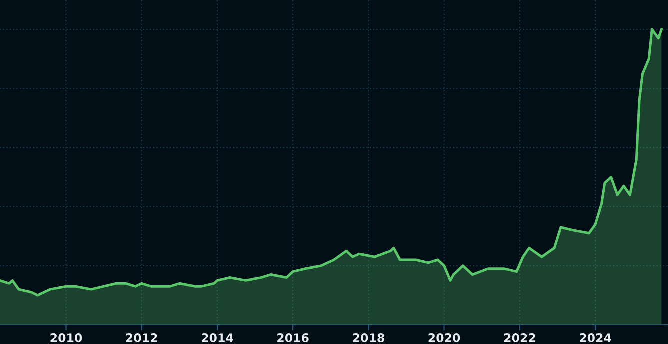 The height and width of the screenshot is (344, 668). What do you see at coordinates (293, 338) in the screenshot?
I see `x-tick-label: 2016` at bounding box center [293, 338].